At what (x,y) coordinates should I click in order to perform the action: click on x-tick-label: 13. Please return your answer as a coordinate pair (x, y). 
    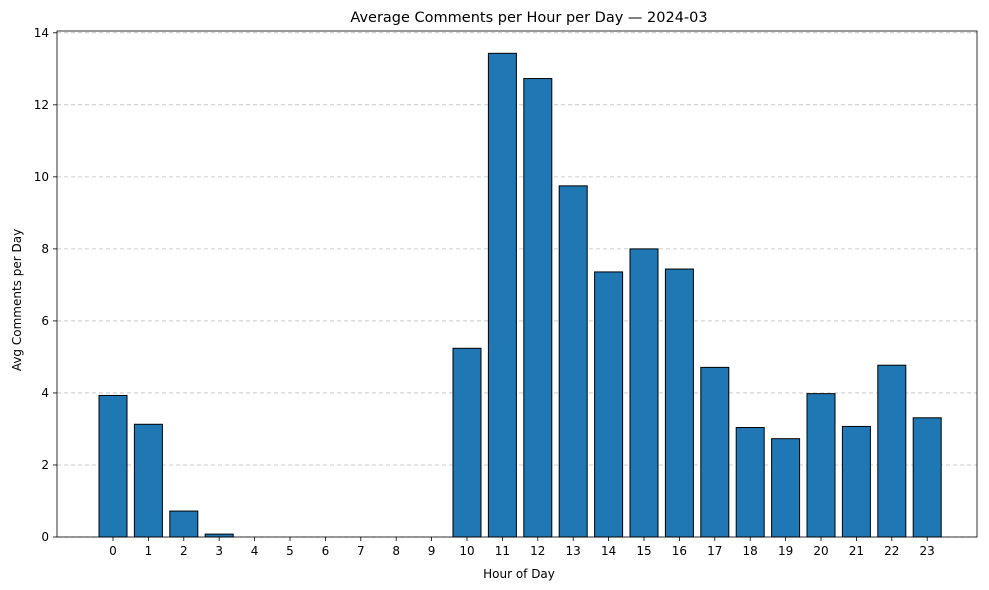
    Looking at the image, I should click on (573, 551).